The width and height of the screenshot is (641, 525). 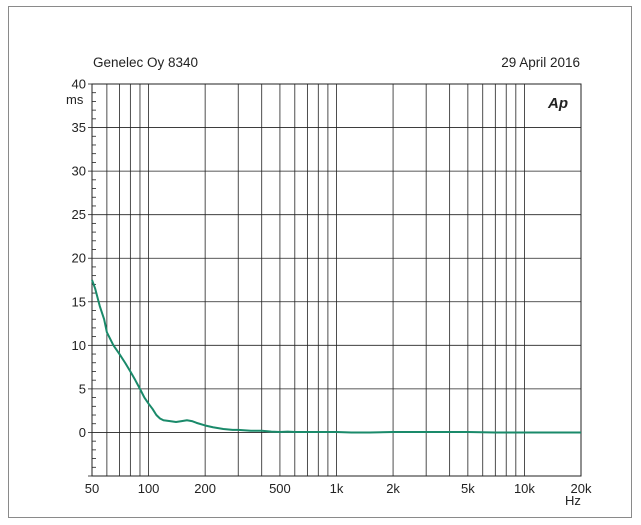 What do you see at coordinates (149, 488) in the screenshot?
I see `x-tick-label: 100` at bounding box center [149, 488].